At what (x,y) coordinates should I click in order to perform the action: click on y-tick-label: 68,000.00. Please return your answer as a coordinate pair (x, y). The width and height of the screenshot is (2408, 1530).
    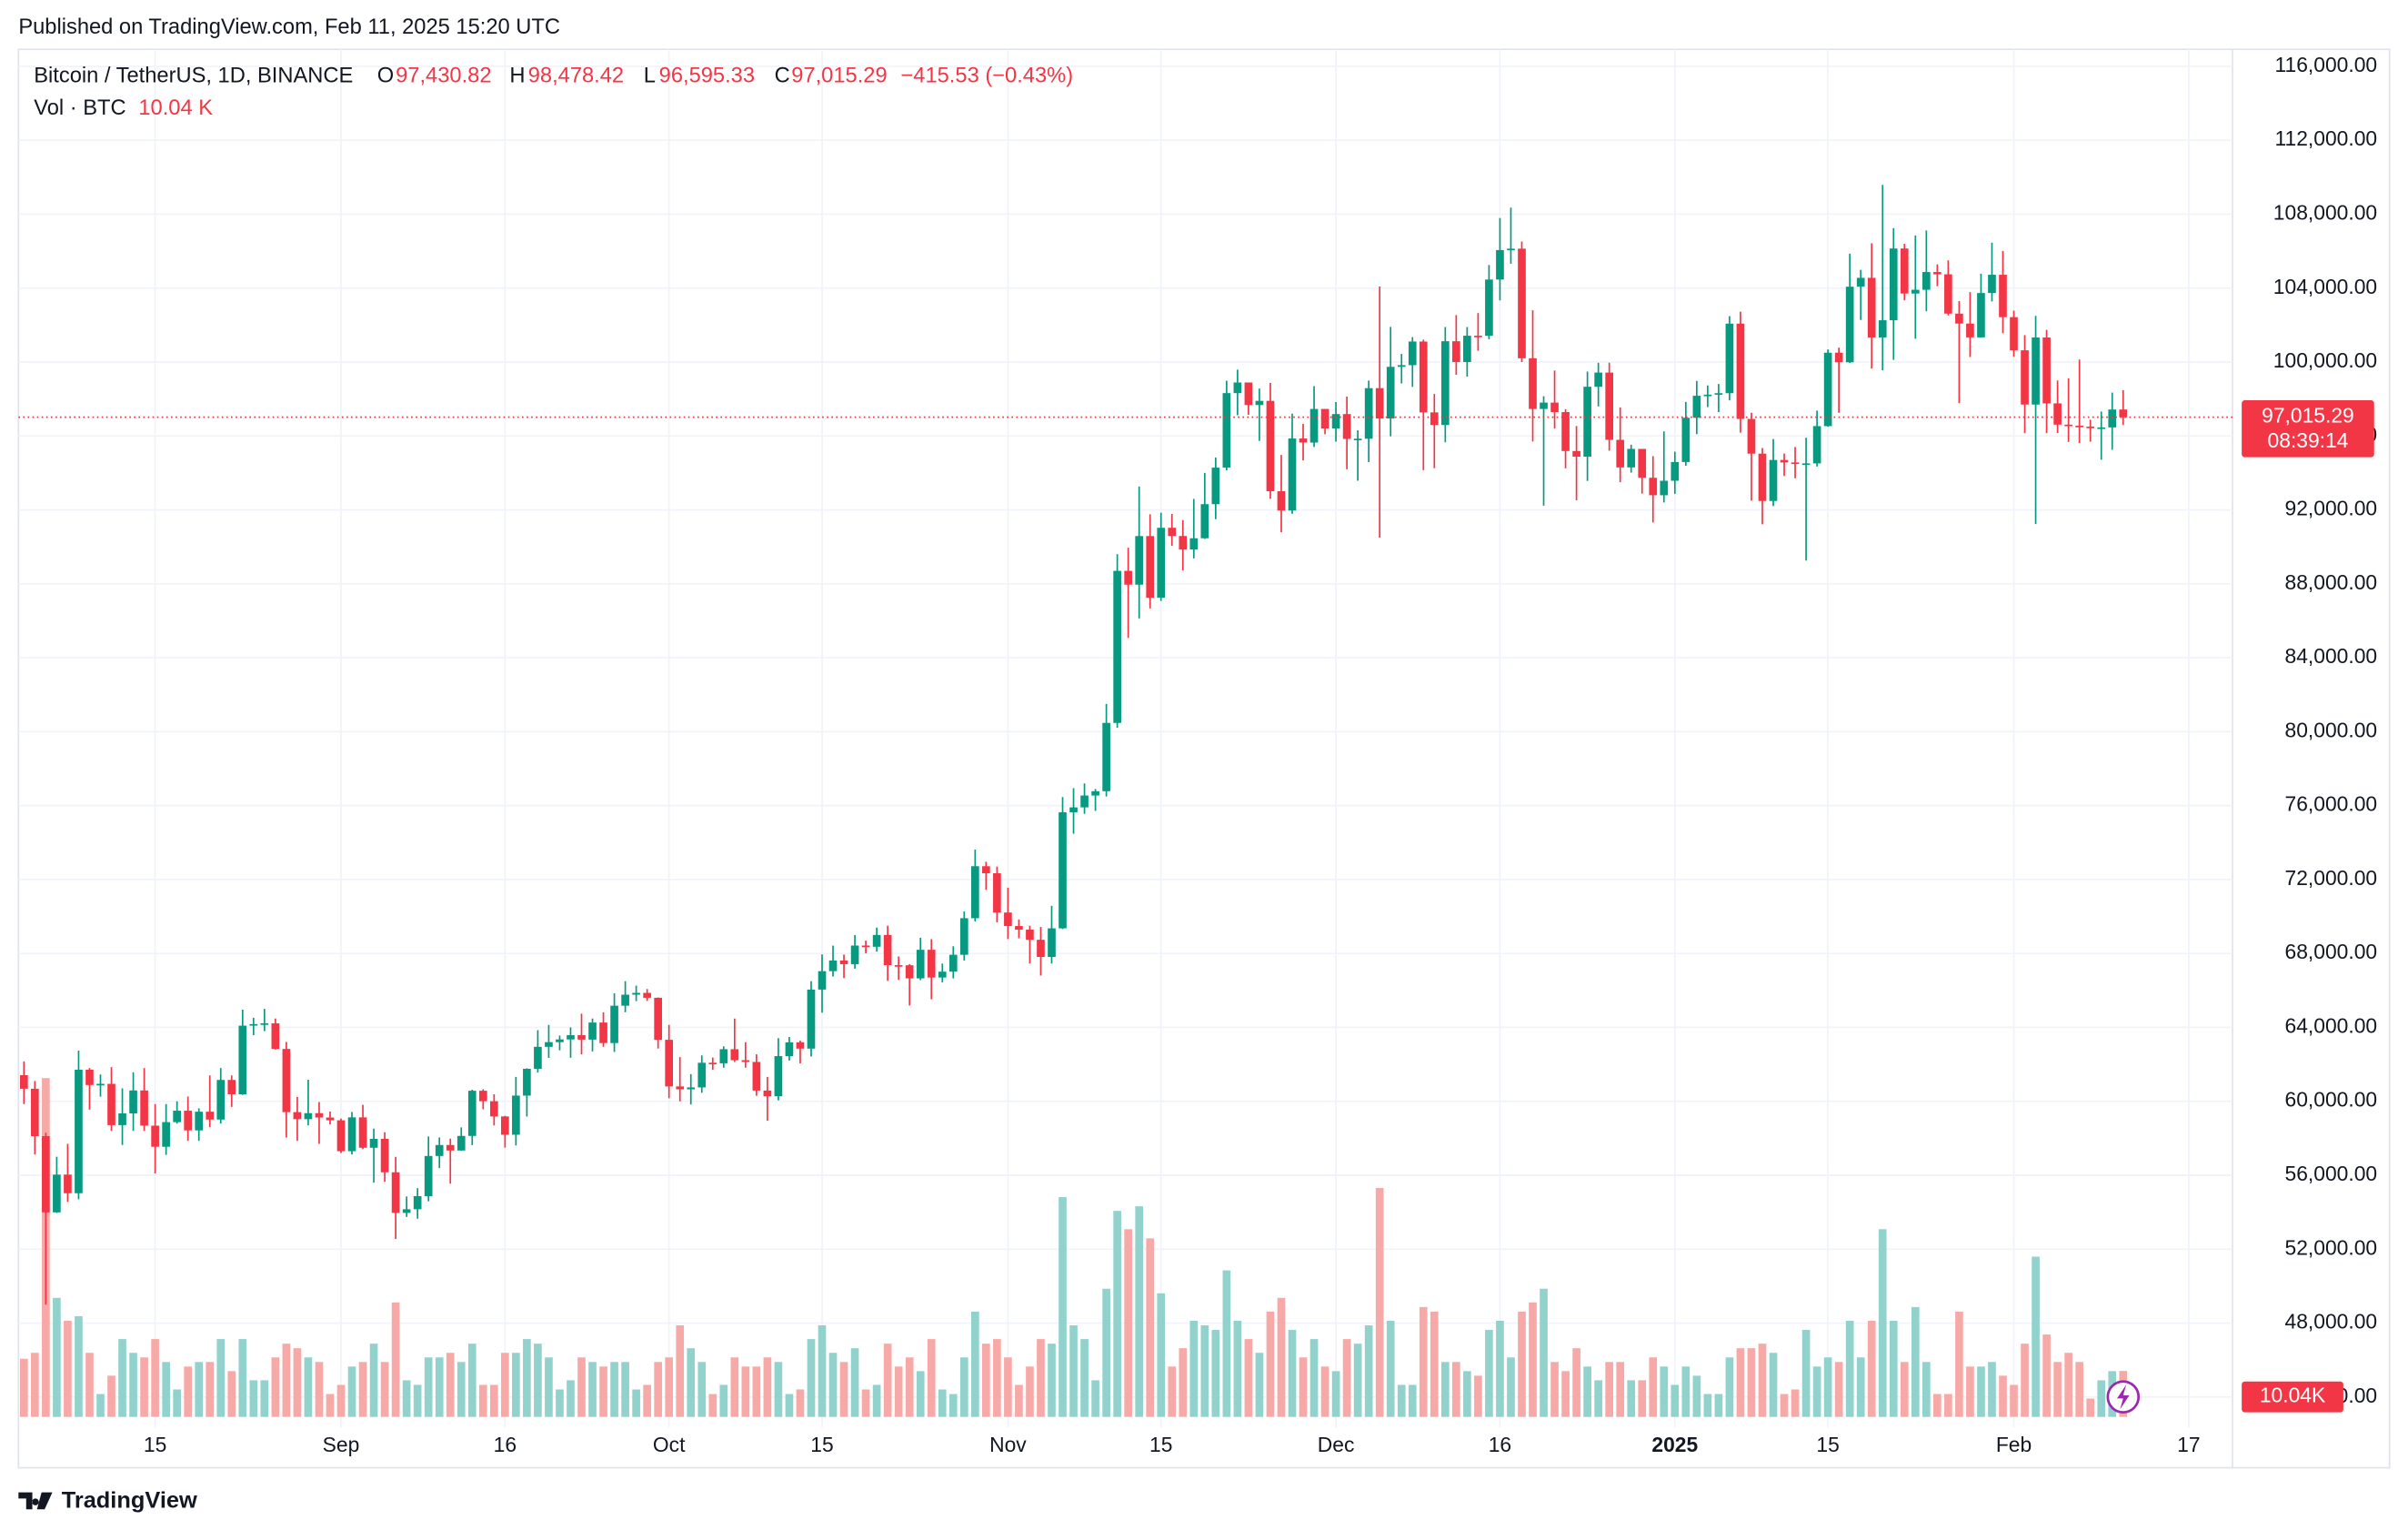
    Looking at the image, I should click on (2330, 952).